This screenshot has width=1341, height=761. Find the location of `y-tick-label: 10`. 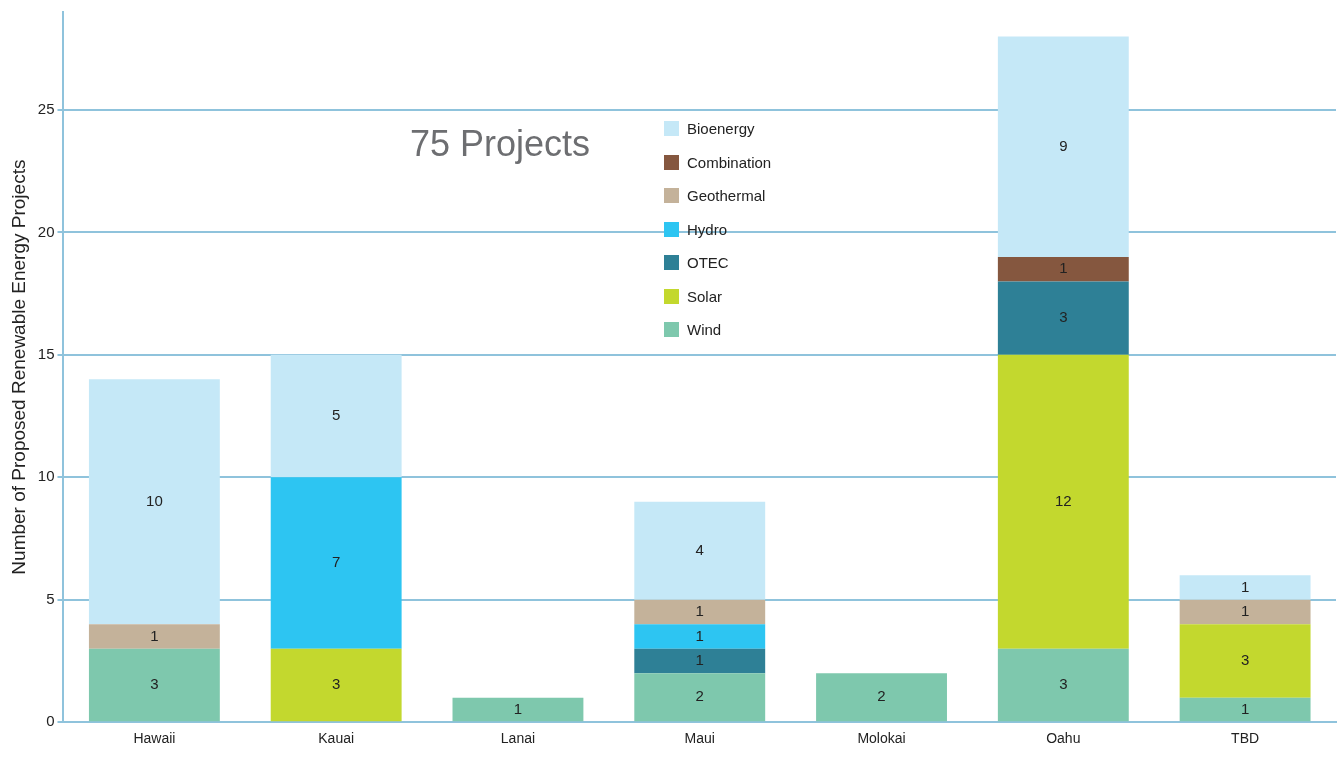

y-tick-label: 10 is located at coordinates (46, 476).